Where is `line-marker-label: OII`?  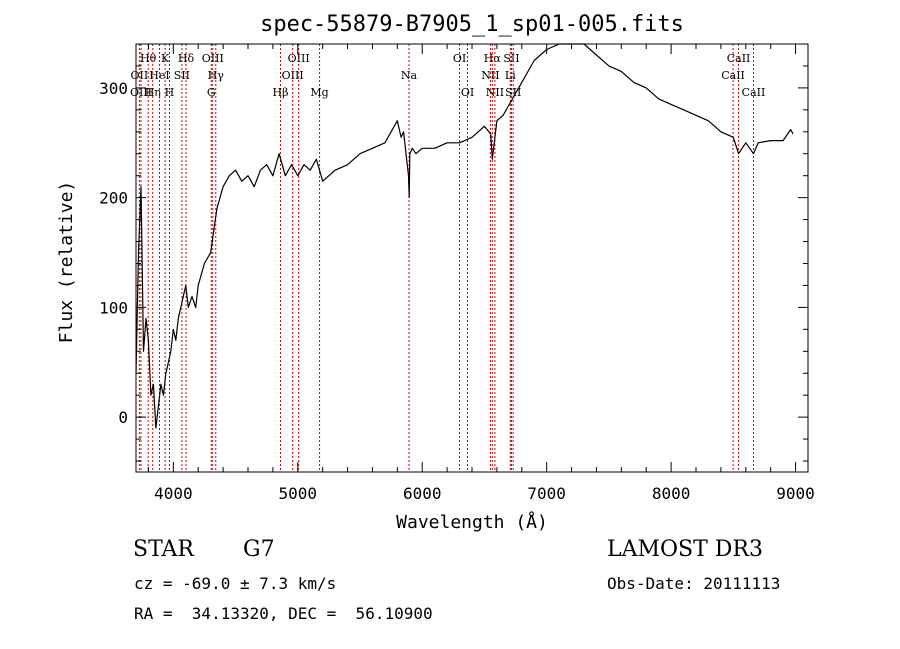
line-marker-label: OII is located at coordinates (140, 75).